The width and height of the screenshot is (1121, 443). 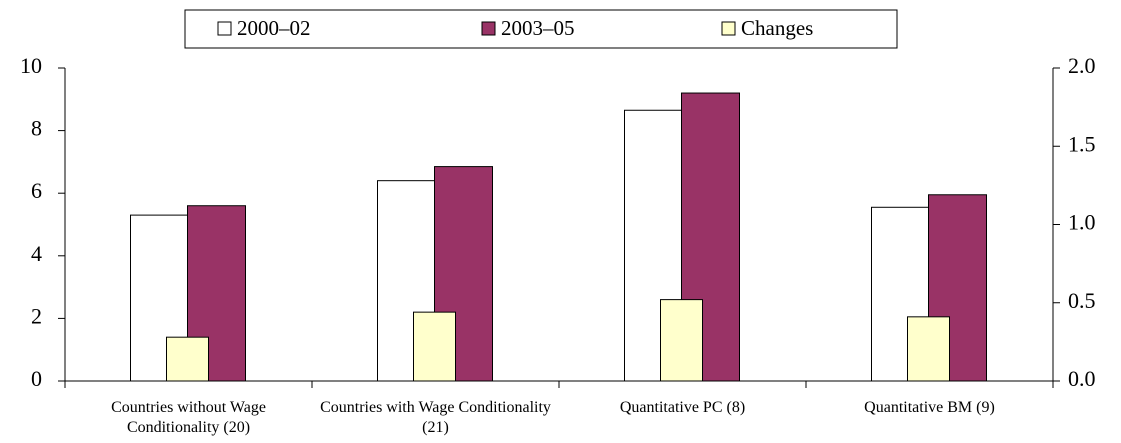 I want to click on legend-label: 2000–02, so click(x=274, y=28).